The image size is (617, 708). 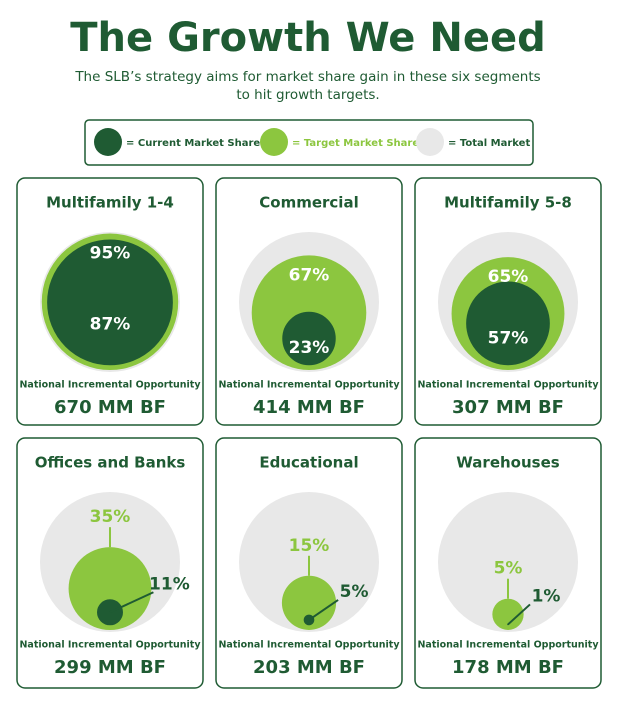 What do you see at coordinates (508, 277) in the screenshot?
I see `target-label: 65%` at bounding box center [508, 277].